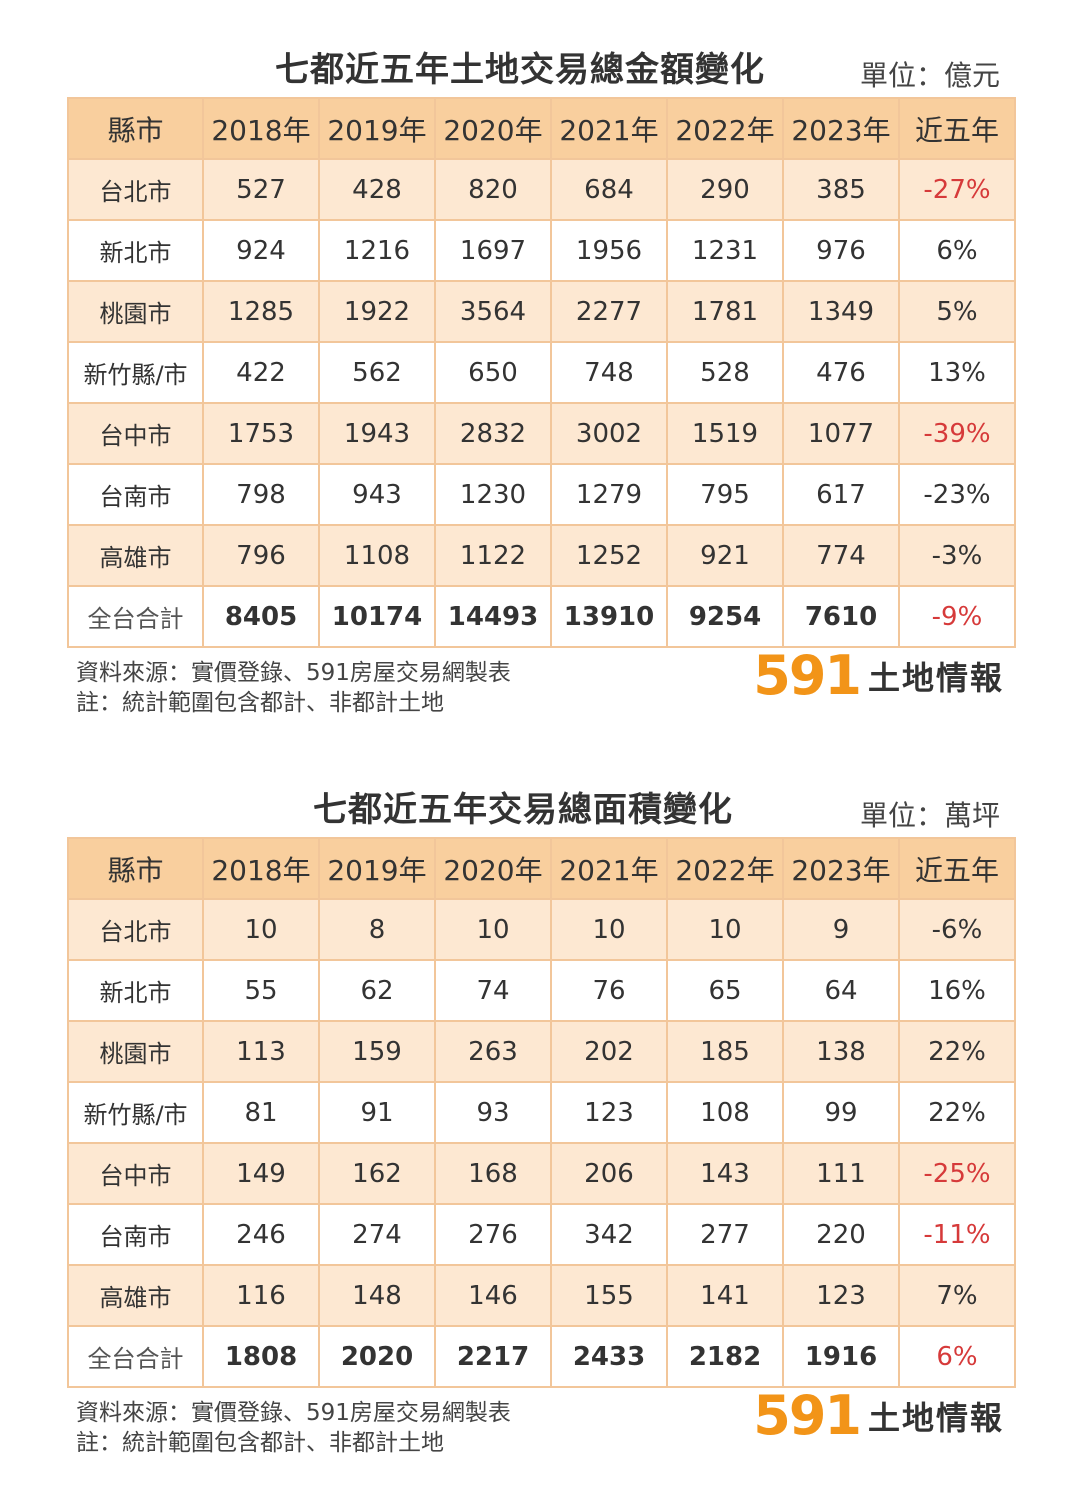 This screenshot has width=1080, height=1496. I want to click on value-cell: 428, so click(377, 189).